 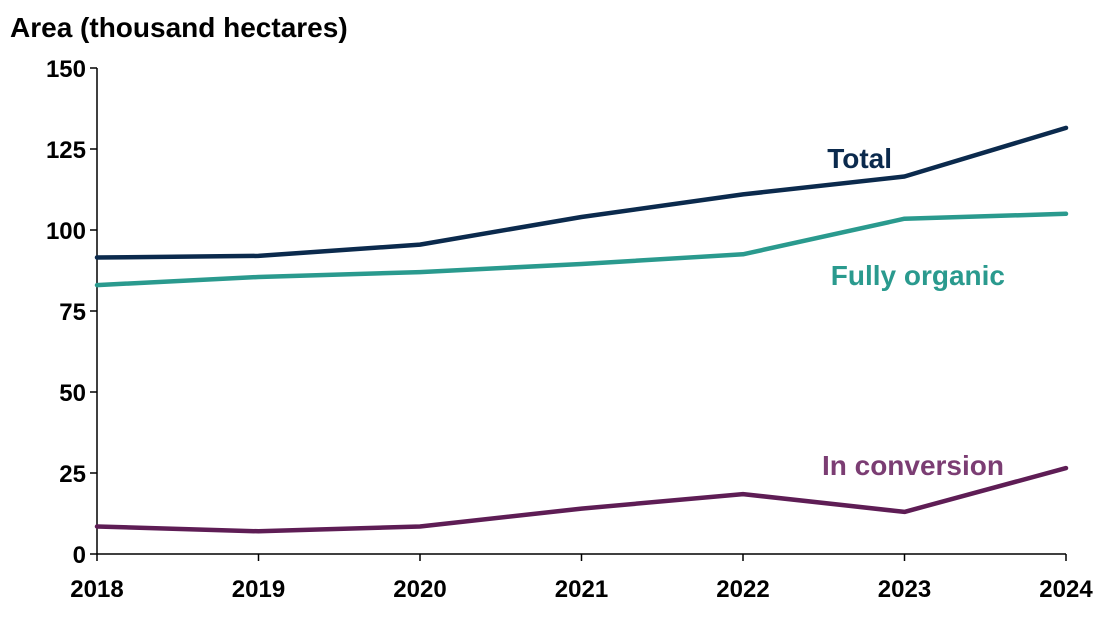 What do you see at coordinates (179, 27) in the screenshot?
I see `y-axis-title: Area (thousand hectares)` at bounding box center [179, 27].